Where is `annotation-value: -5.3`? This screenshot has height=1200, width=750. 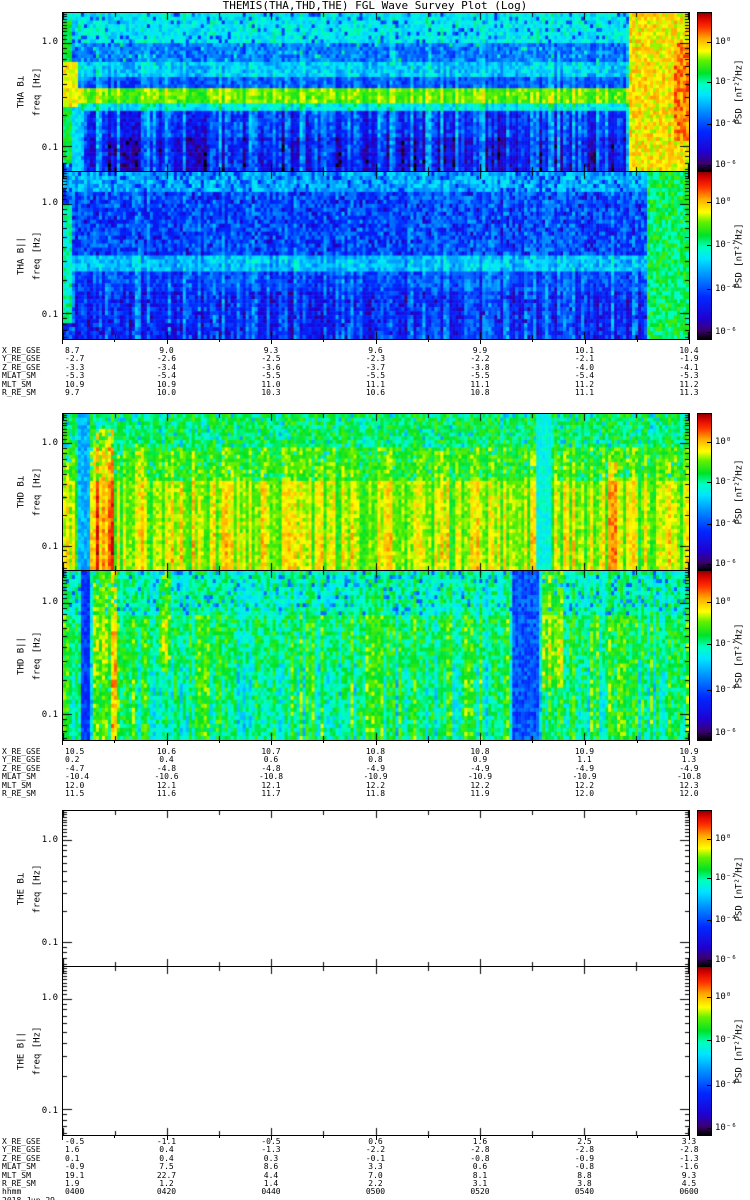 annotation-value: -5.3 is located at coordinates (689, 376).